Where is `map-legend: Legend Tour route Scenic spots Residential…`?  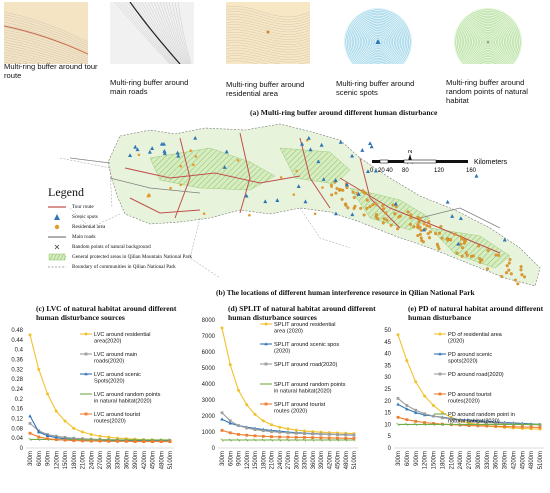
map-legend: Legend Tour route Scenic spots Residential… is located at coordinates (148, 238).